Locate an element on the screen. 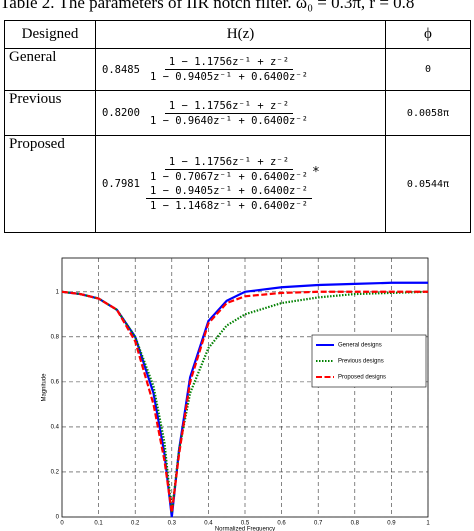 The image size is (474, 531). x-tick-label: 0.6 is located at coordinates (281, 524).